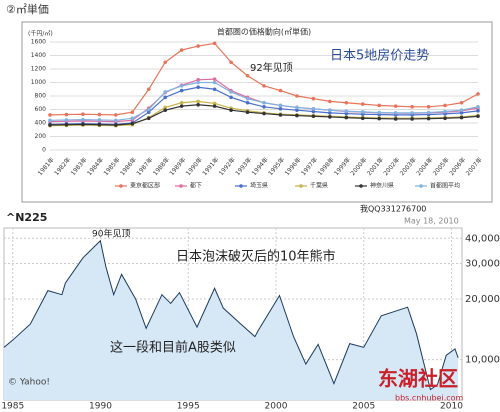 The image size is (500, 412). Describe the element at coordinates (41, 123) in the screenshot. I see `y-tick-label: 400` at that location.